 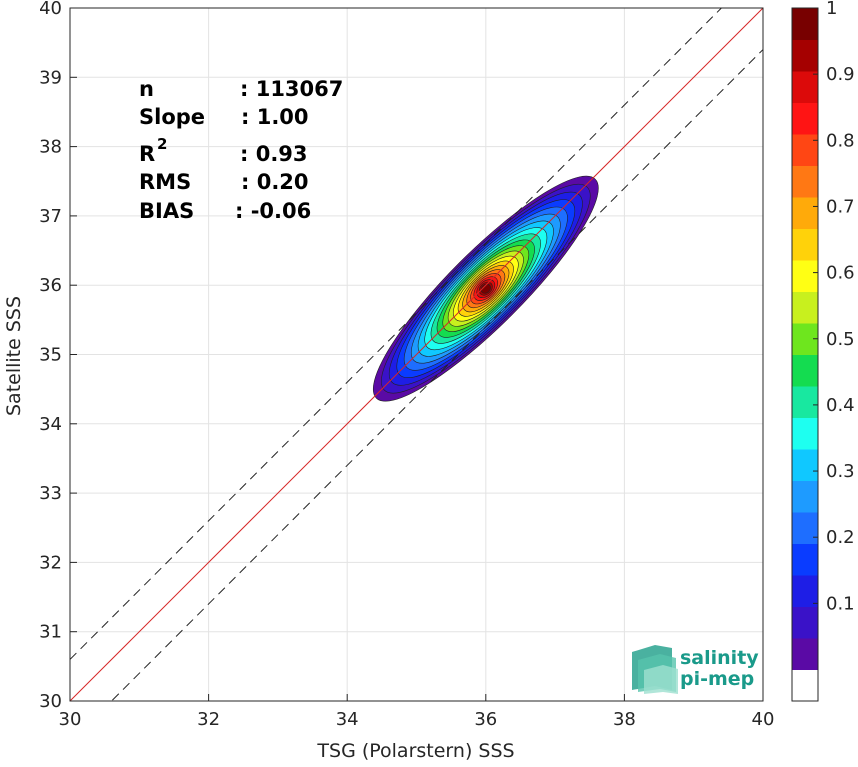 I want to click on salinity-pimep-logo: salinity pi-mep, so click(x=695, y=669).